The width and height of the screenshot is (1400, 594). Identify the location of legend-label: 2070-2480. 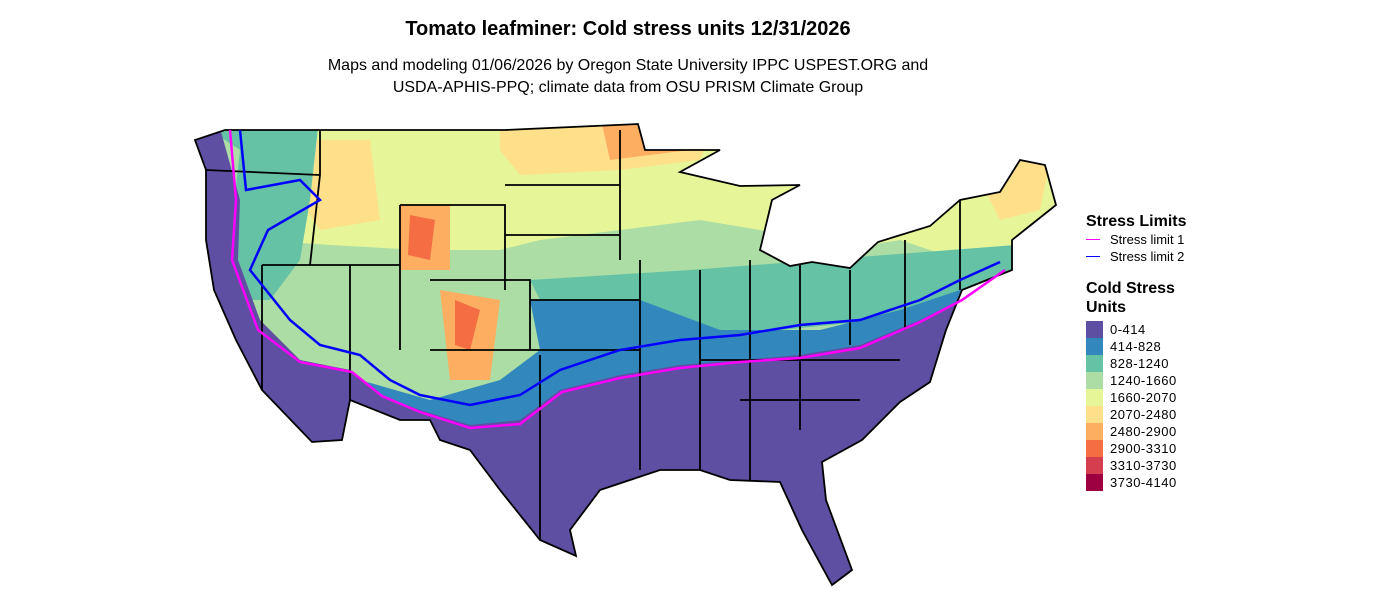
(1143, 414).